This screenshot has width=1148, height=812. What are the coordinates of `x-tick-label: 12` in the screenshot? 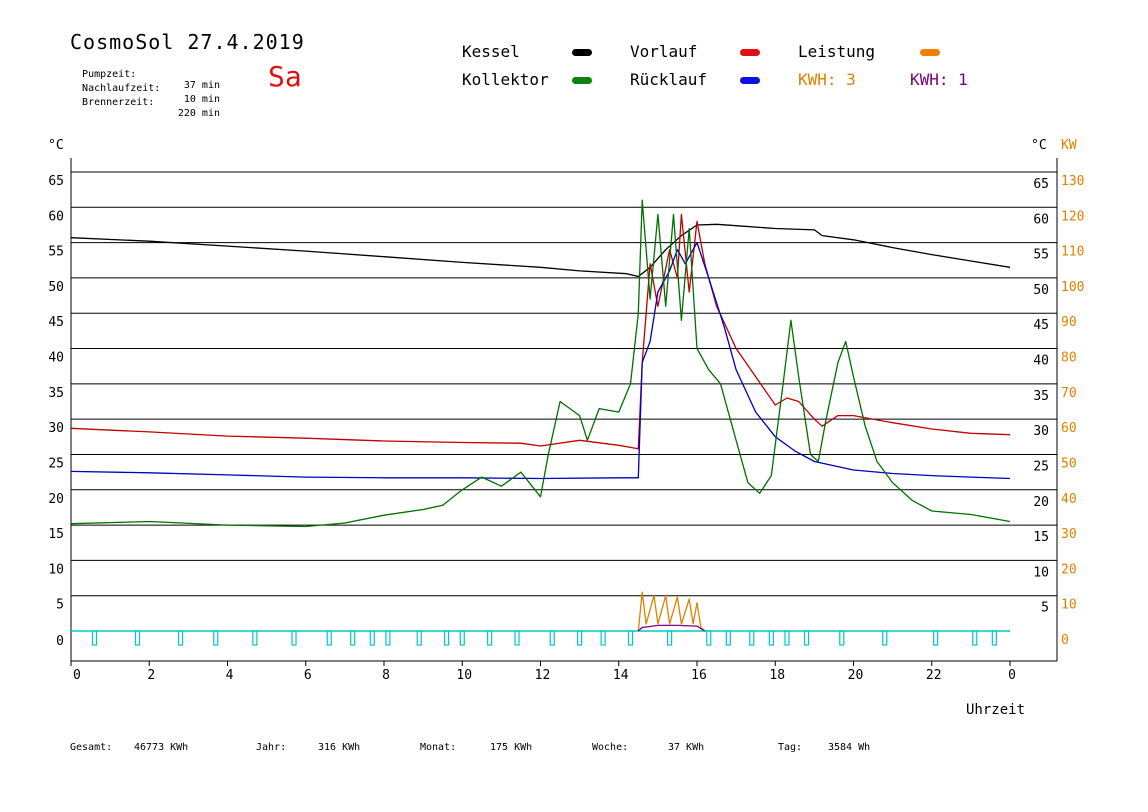 It's located at (543, 675).